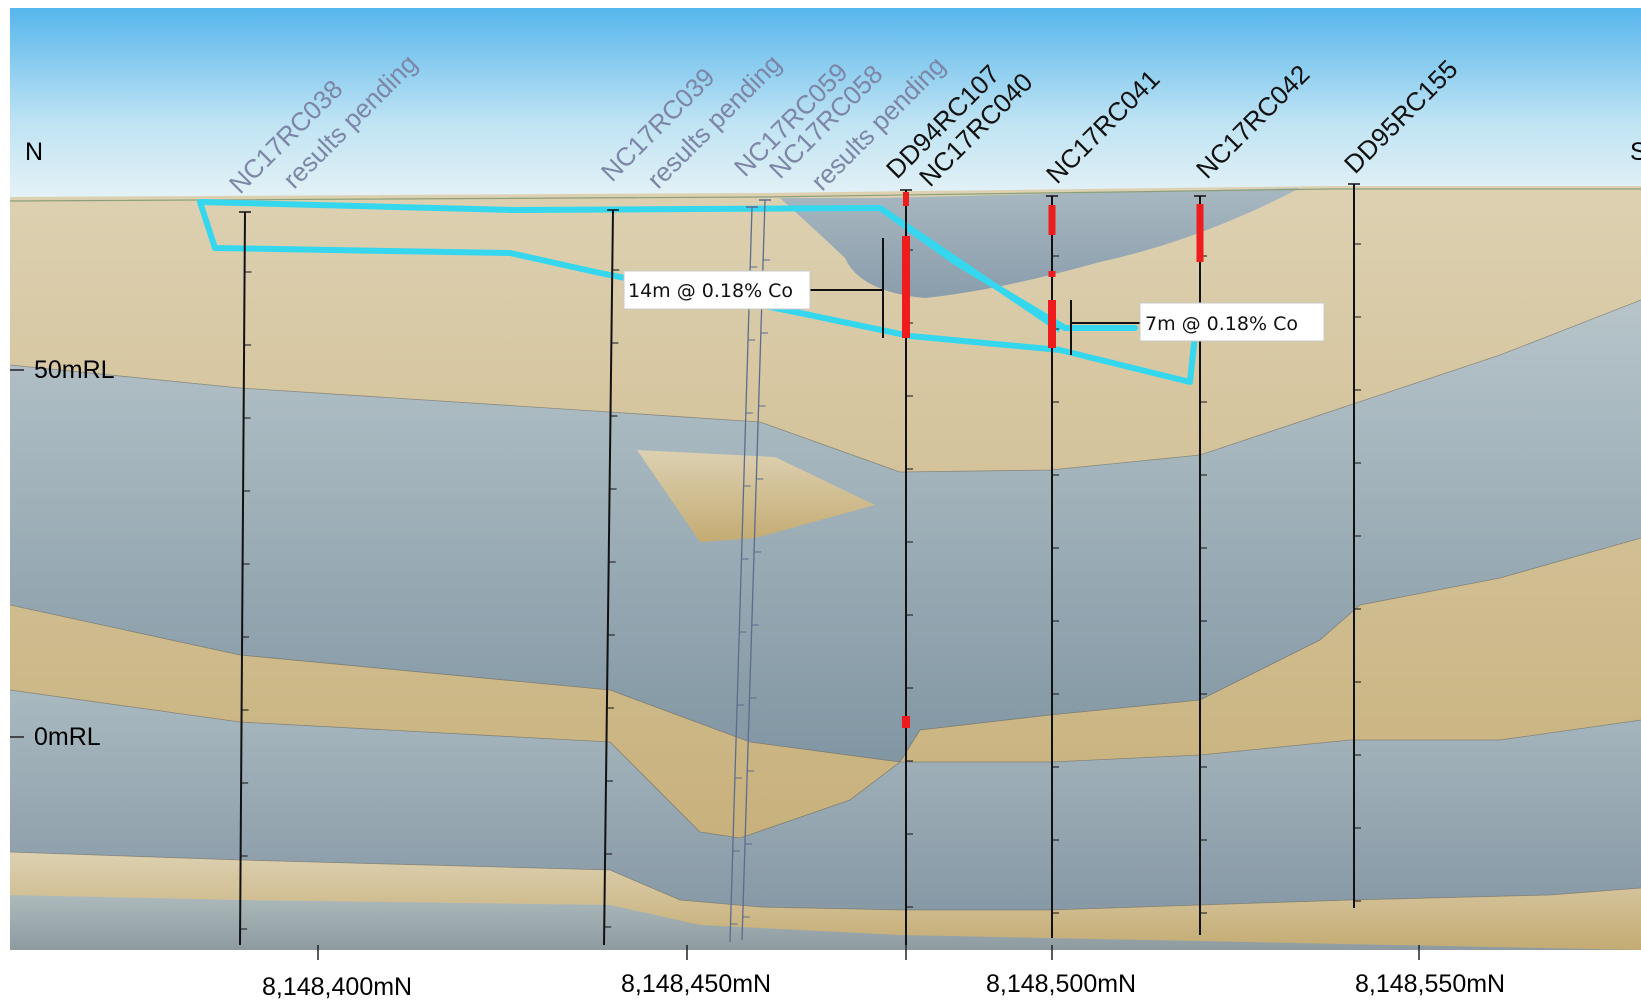 The height and width of the screenshot is (1003, 1641). I want to click on slate-unit-bottom, so click(825, 922).